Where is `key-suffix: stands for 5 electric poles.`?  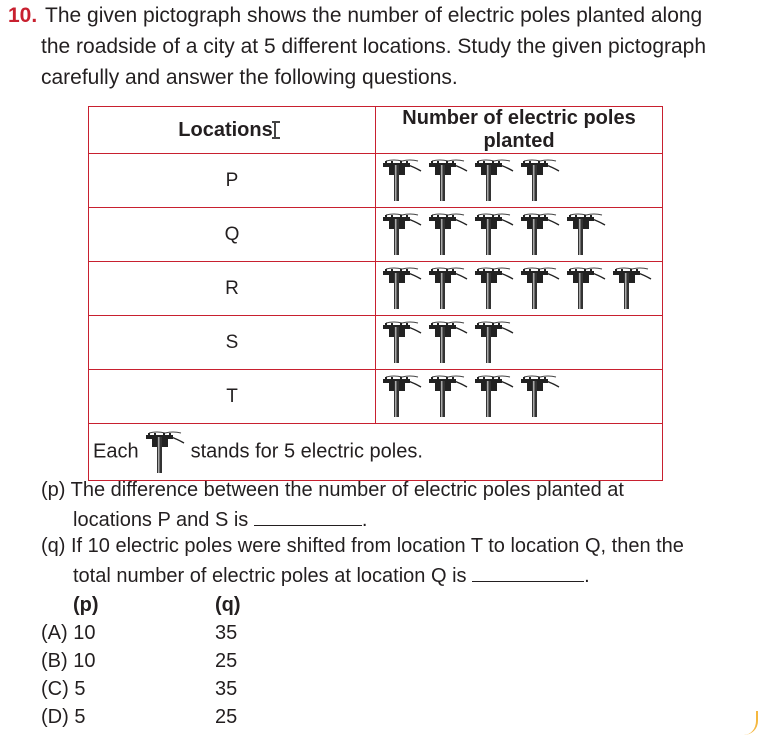
key-suffix: stands for 5 electric poles. is located at coordinates (306, 451).